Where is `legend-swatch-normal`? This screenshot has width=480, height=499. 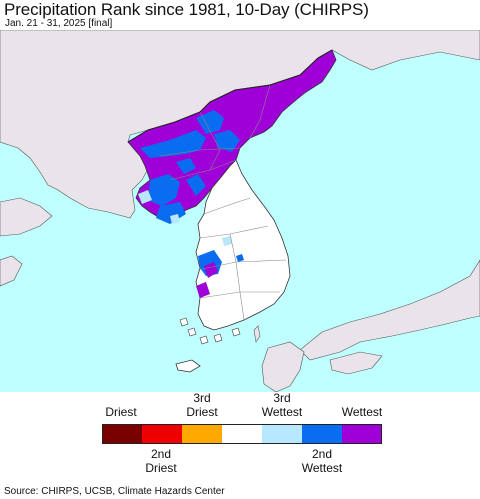 legend-swatch-normal is located at coordinates (242, 434).